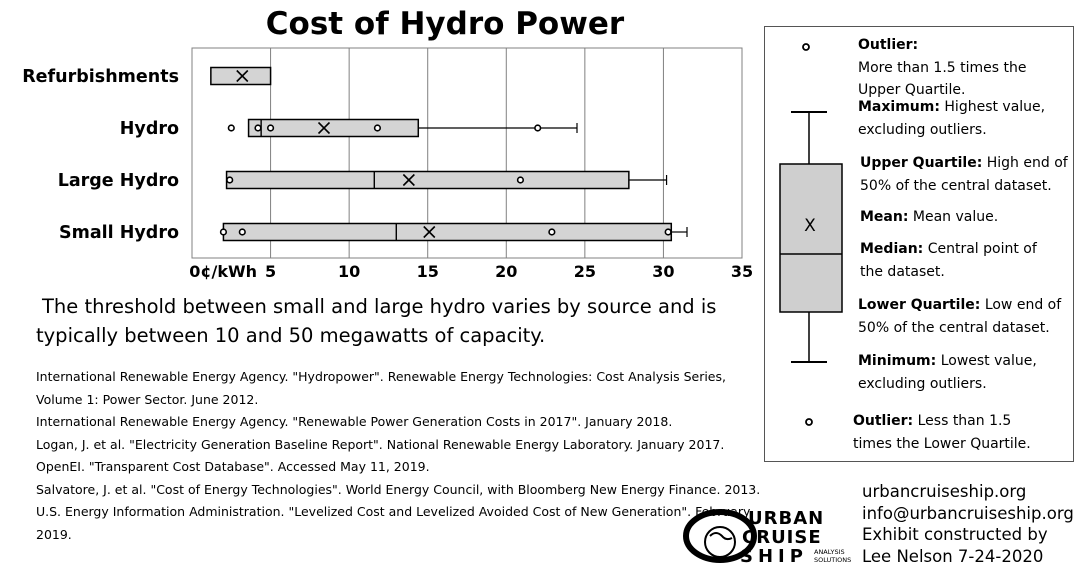 The image size is (1092, 580). I want to click on category-label: Hydro, so click(149, 129).